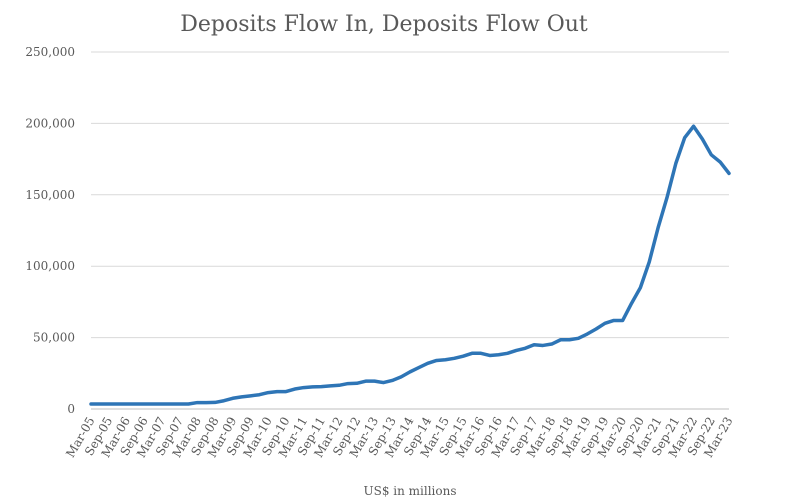  What do you see at coordinates (54, 338) in the screenshot?
I see `y-tick-label: 50,000` at bounding box center [54, 338].